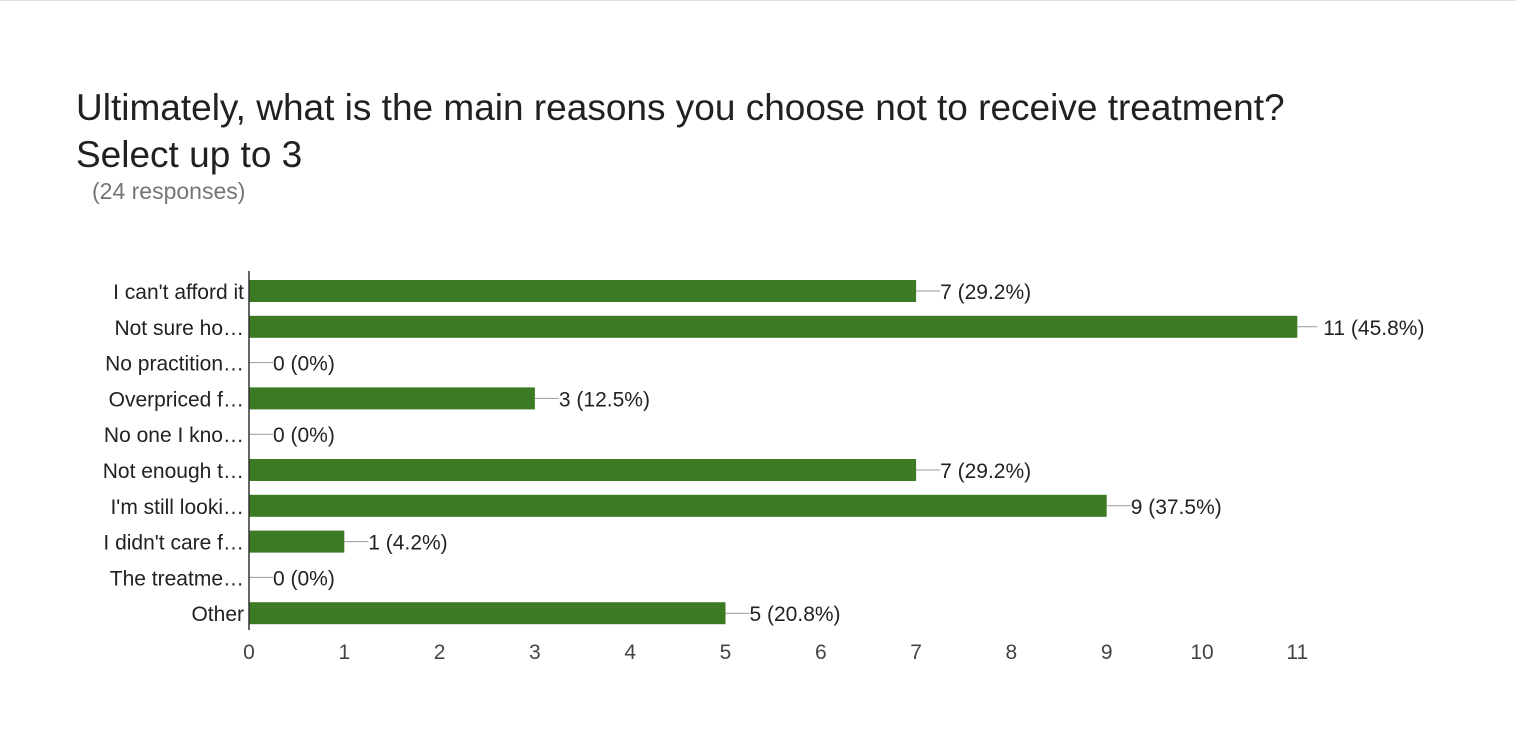  Describe the element at coordinates (1176, 507) in the screenshot. I see `data-label: 9 (37.5%)` at that location.